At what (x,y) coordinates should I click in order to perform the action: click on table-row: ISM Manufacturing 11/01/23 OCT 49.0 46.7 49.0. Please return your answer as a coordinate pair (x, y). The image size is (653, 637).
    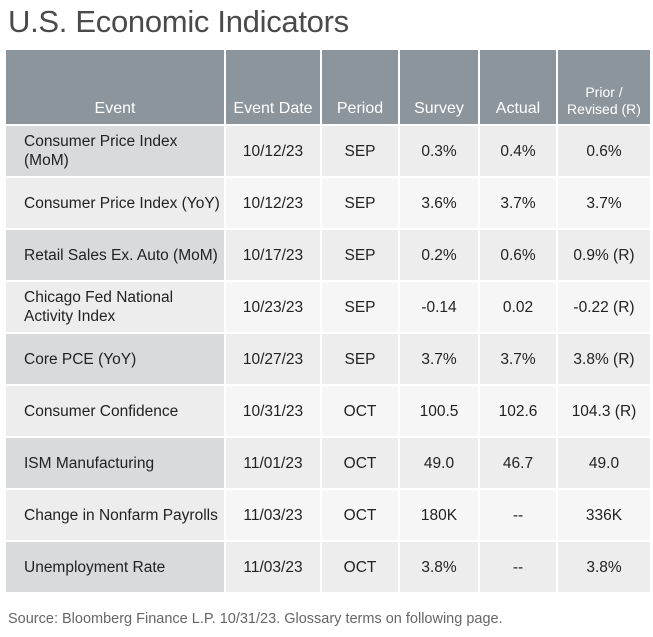
    Looking at the image, I should click on (328, 463).